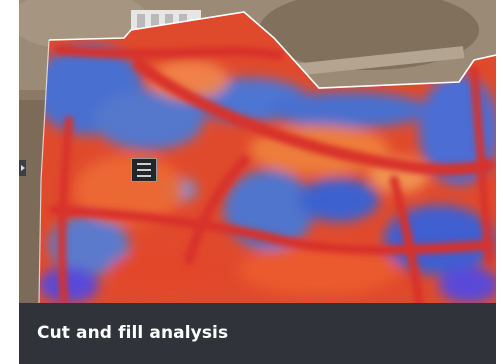 The width and height of the screenshot is (503, 364). What do you see at coordinates (22, 168) in the screenshot?
I see `collapse-handle-icon` at bounding box center [22, 168].